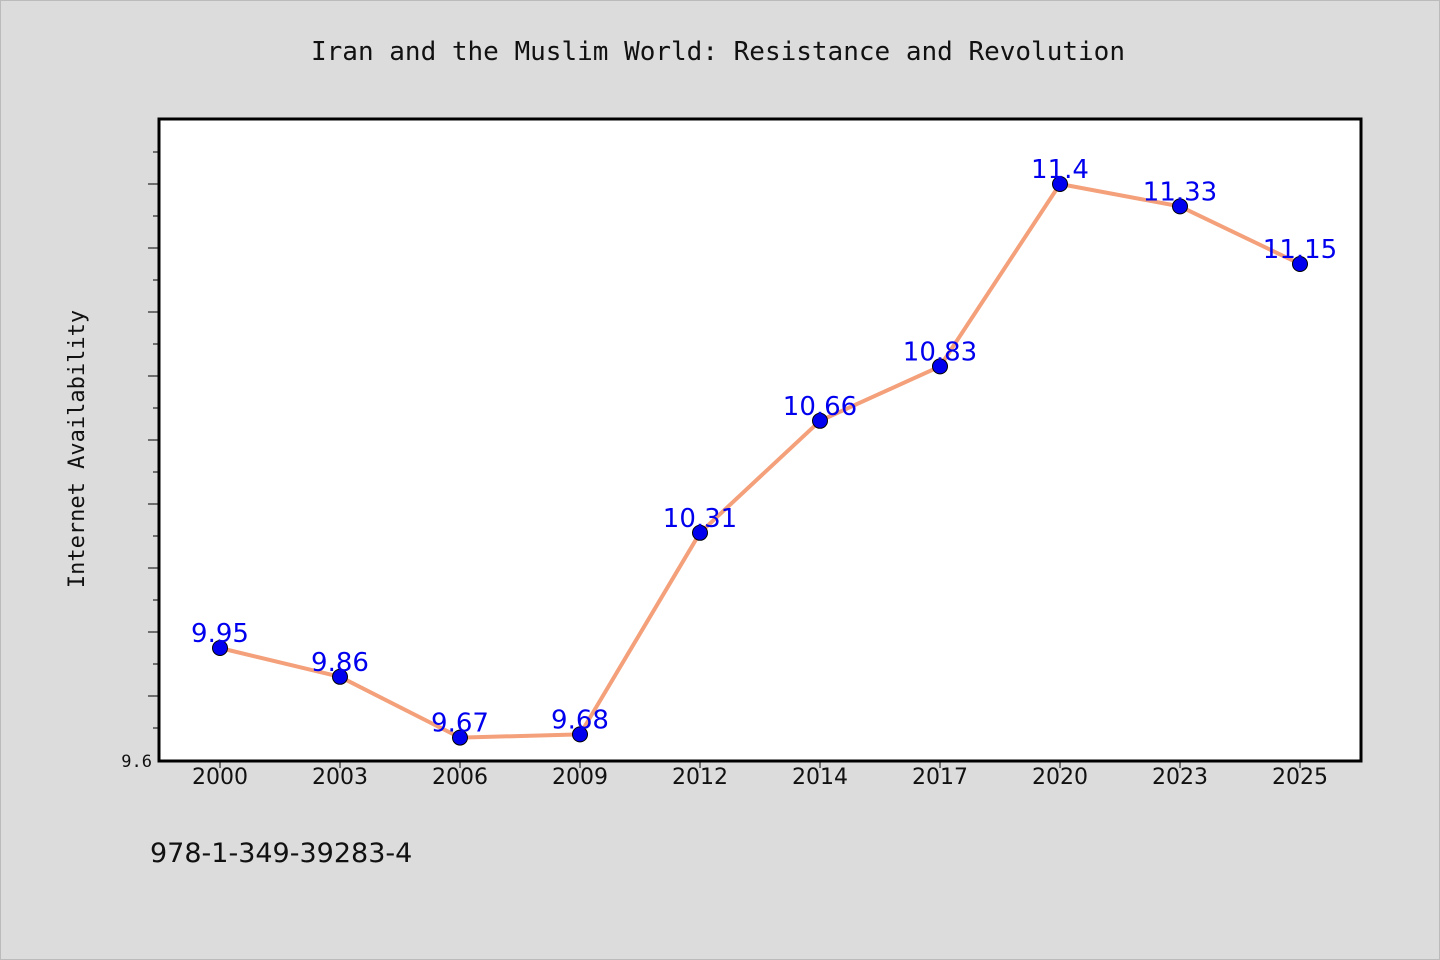 The height and width of the screenshot is (960, 1440). What do you see at coordinates (820, 407) in the screenshot?
I see `data-label: 10.66` at bounding box center [820, 407].